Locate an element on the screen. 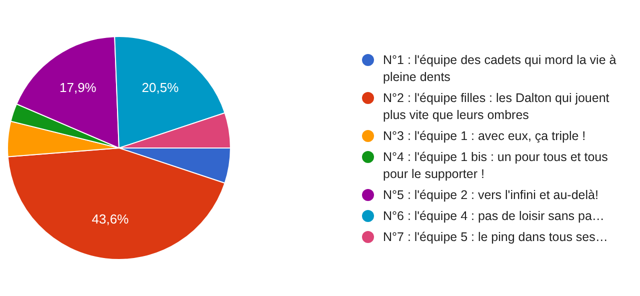 The width and height of the screenshot is (640, 296). data-label: 20,5% is located at coordinates (161, 87).